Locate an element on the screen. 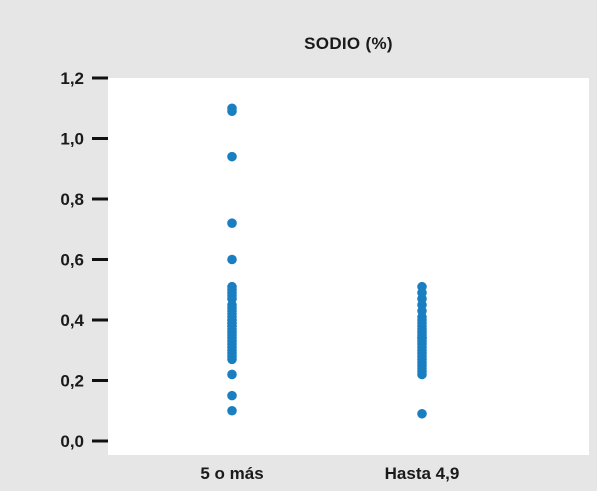 This screenshot has width=597, height=491. chart-title: SODIO (%) is located at coordinates (348, 43).